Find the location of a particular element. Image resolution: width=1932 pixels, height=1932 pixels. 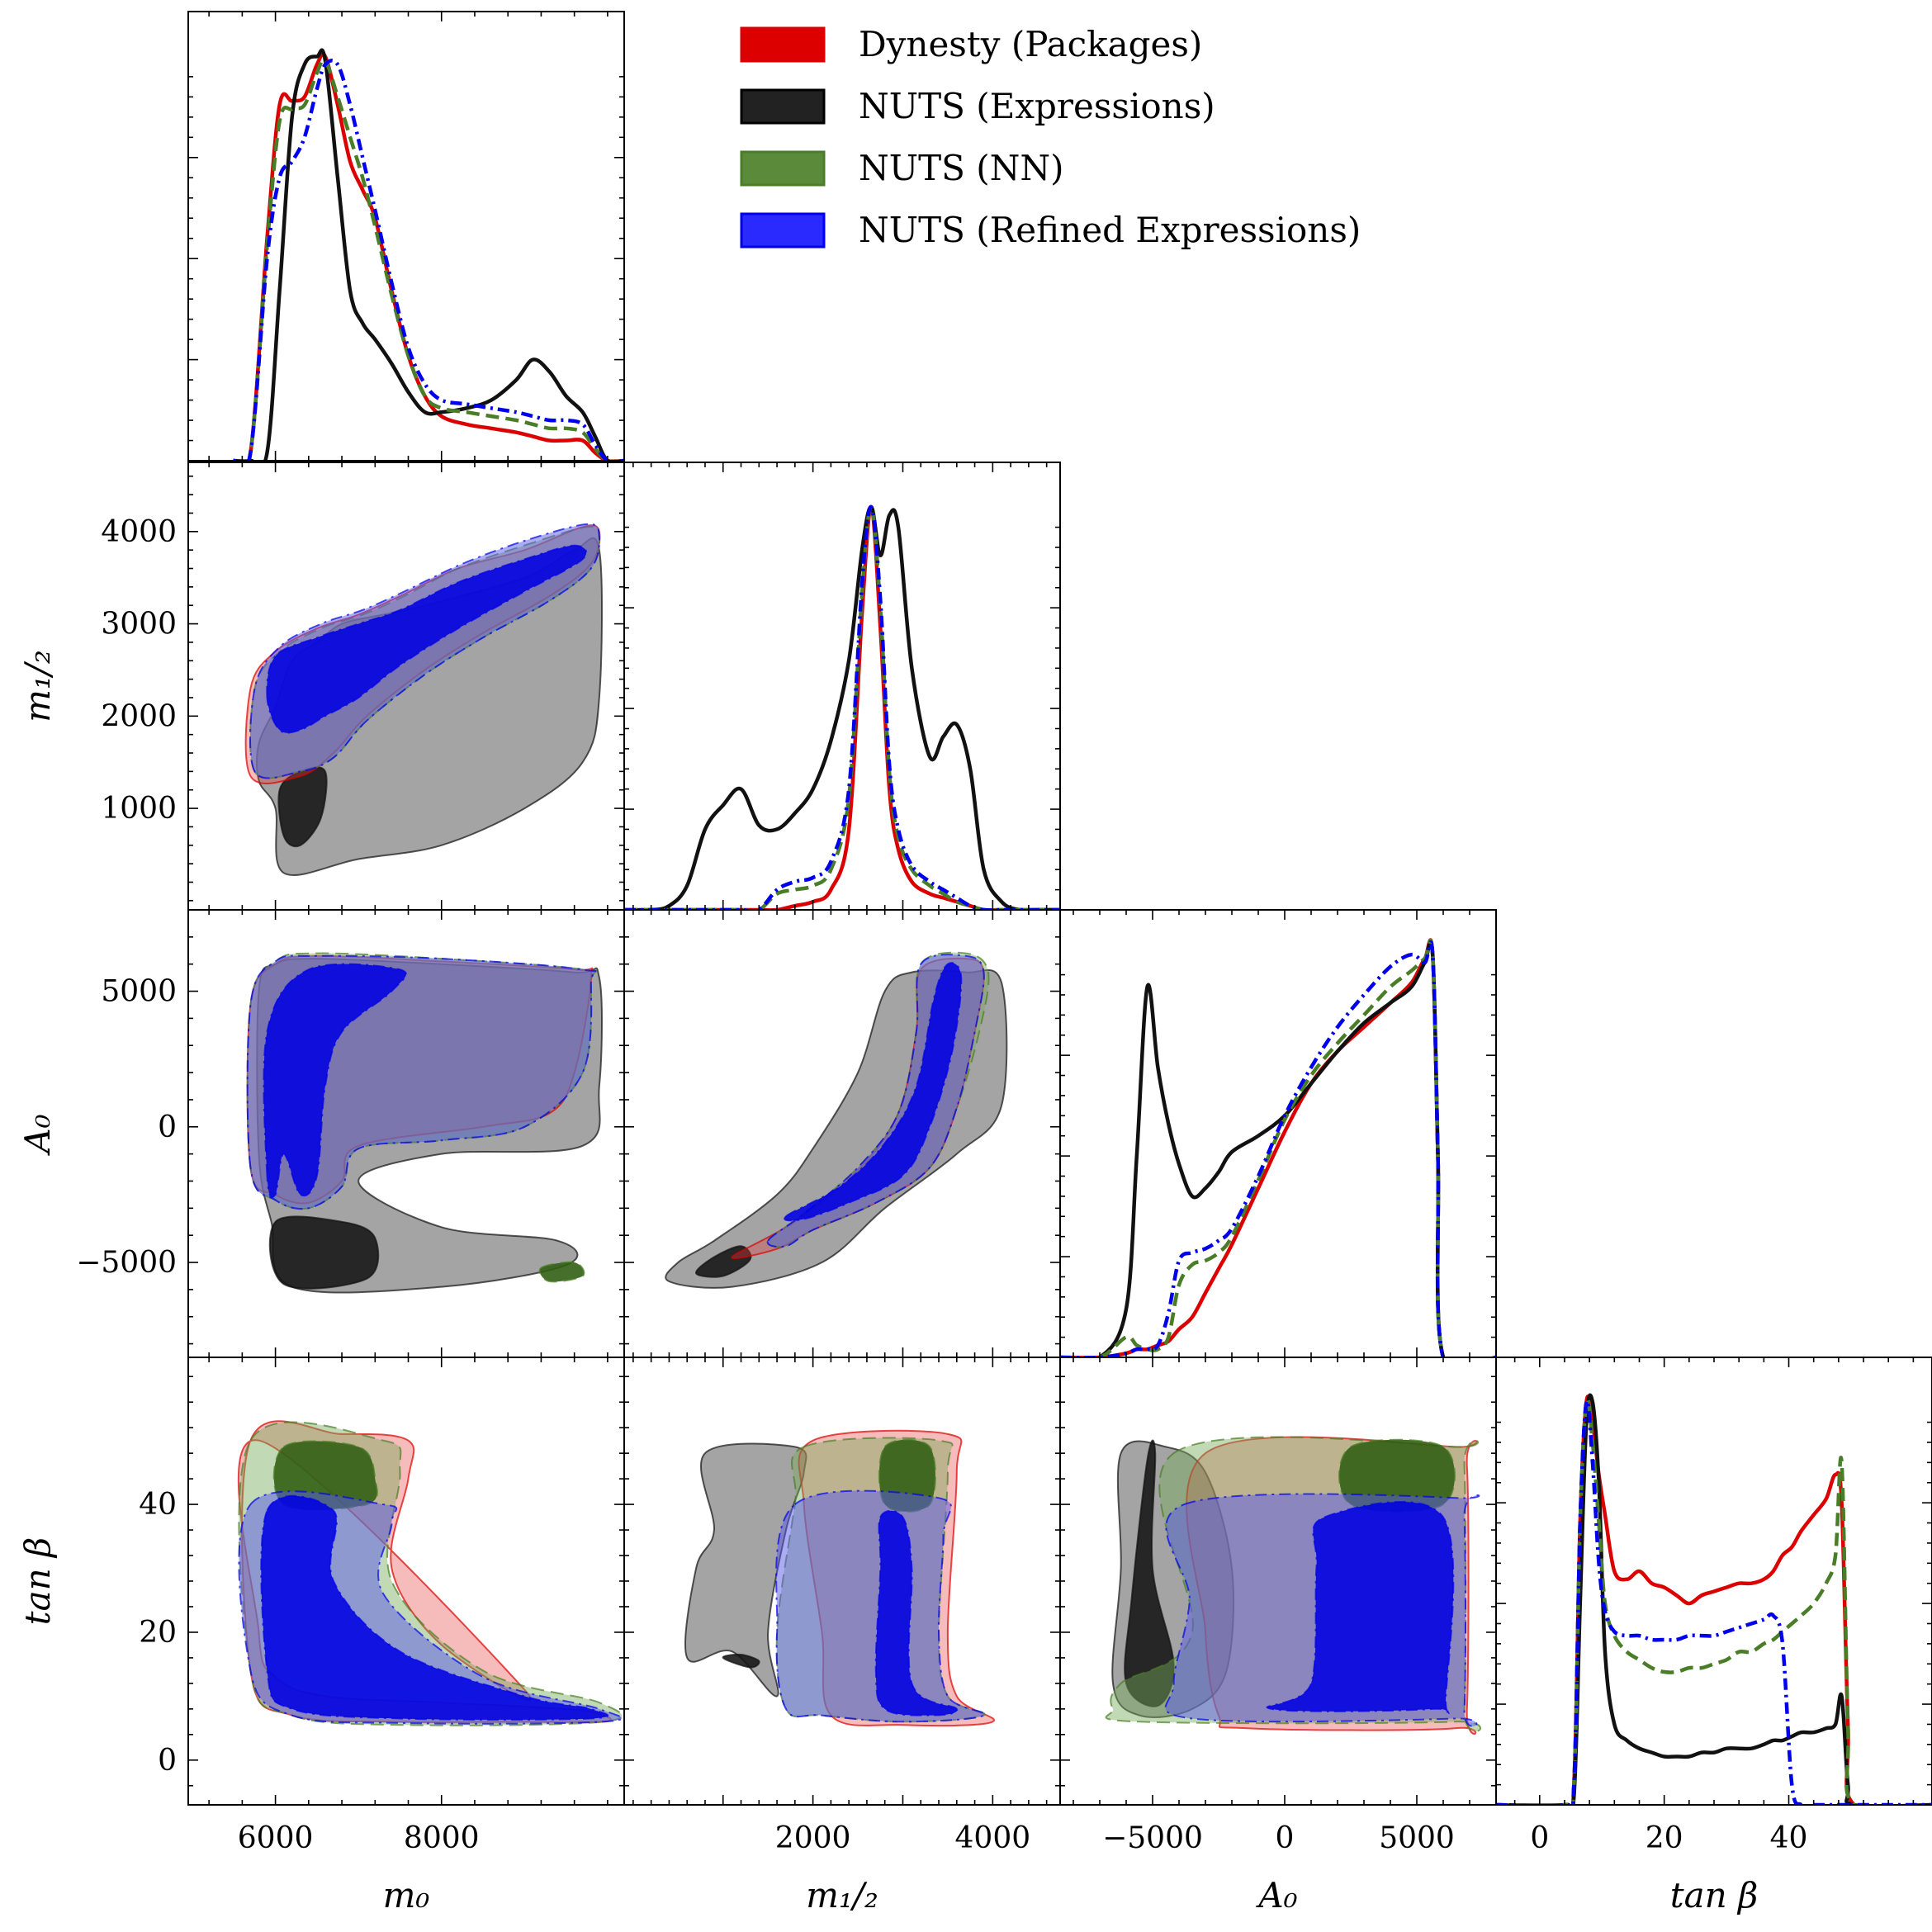

ytick-A0-5000: 5000 is located at coordinates (139, 992).